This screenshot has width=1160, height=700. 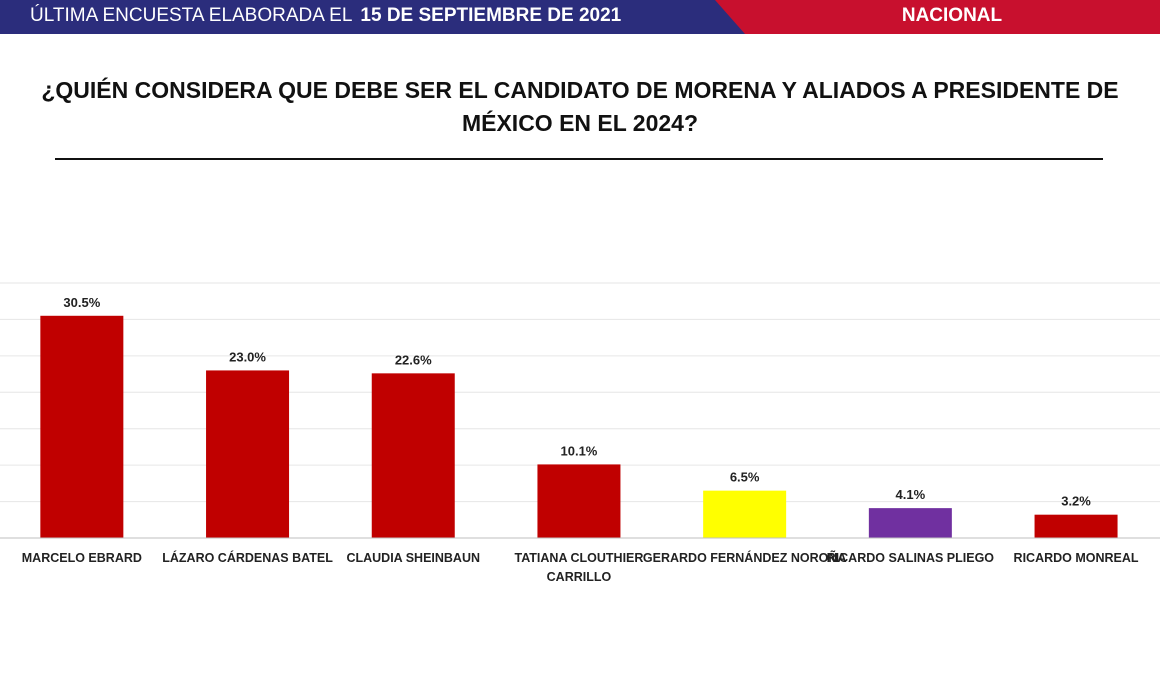 What do you see at coordinates (1076, 501) in the screenshot?
I see `value-label: 3.2%` at bounding box center [1076, 501].